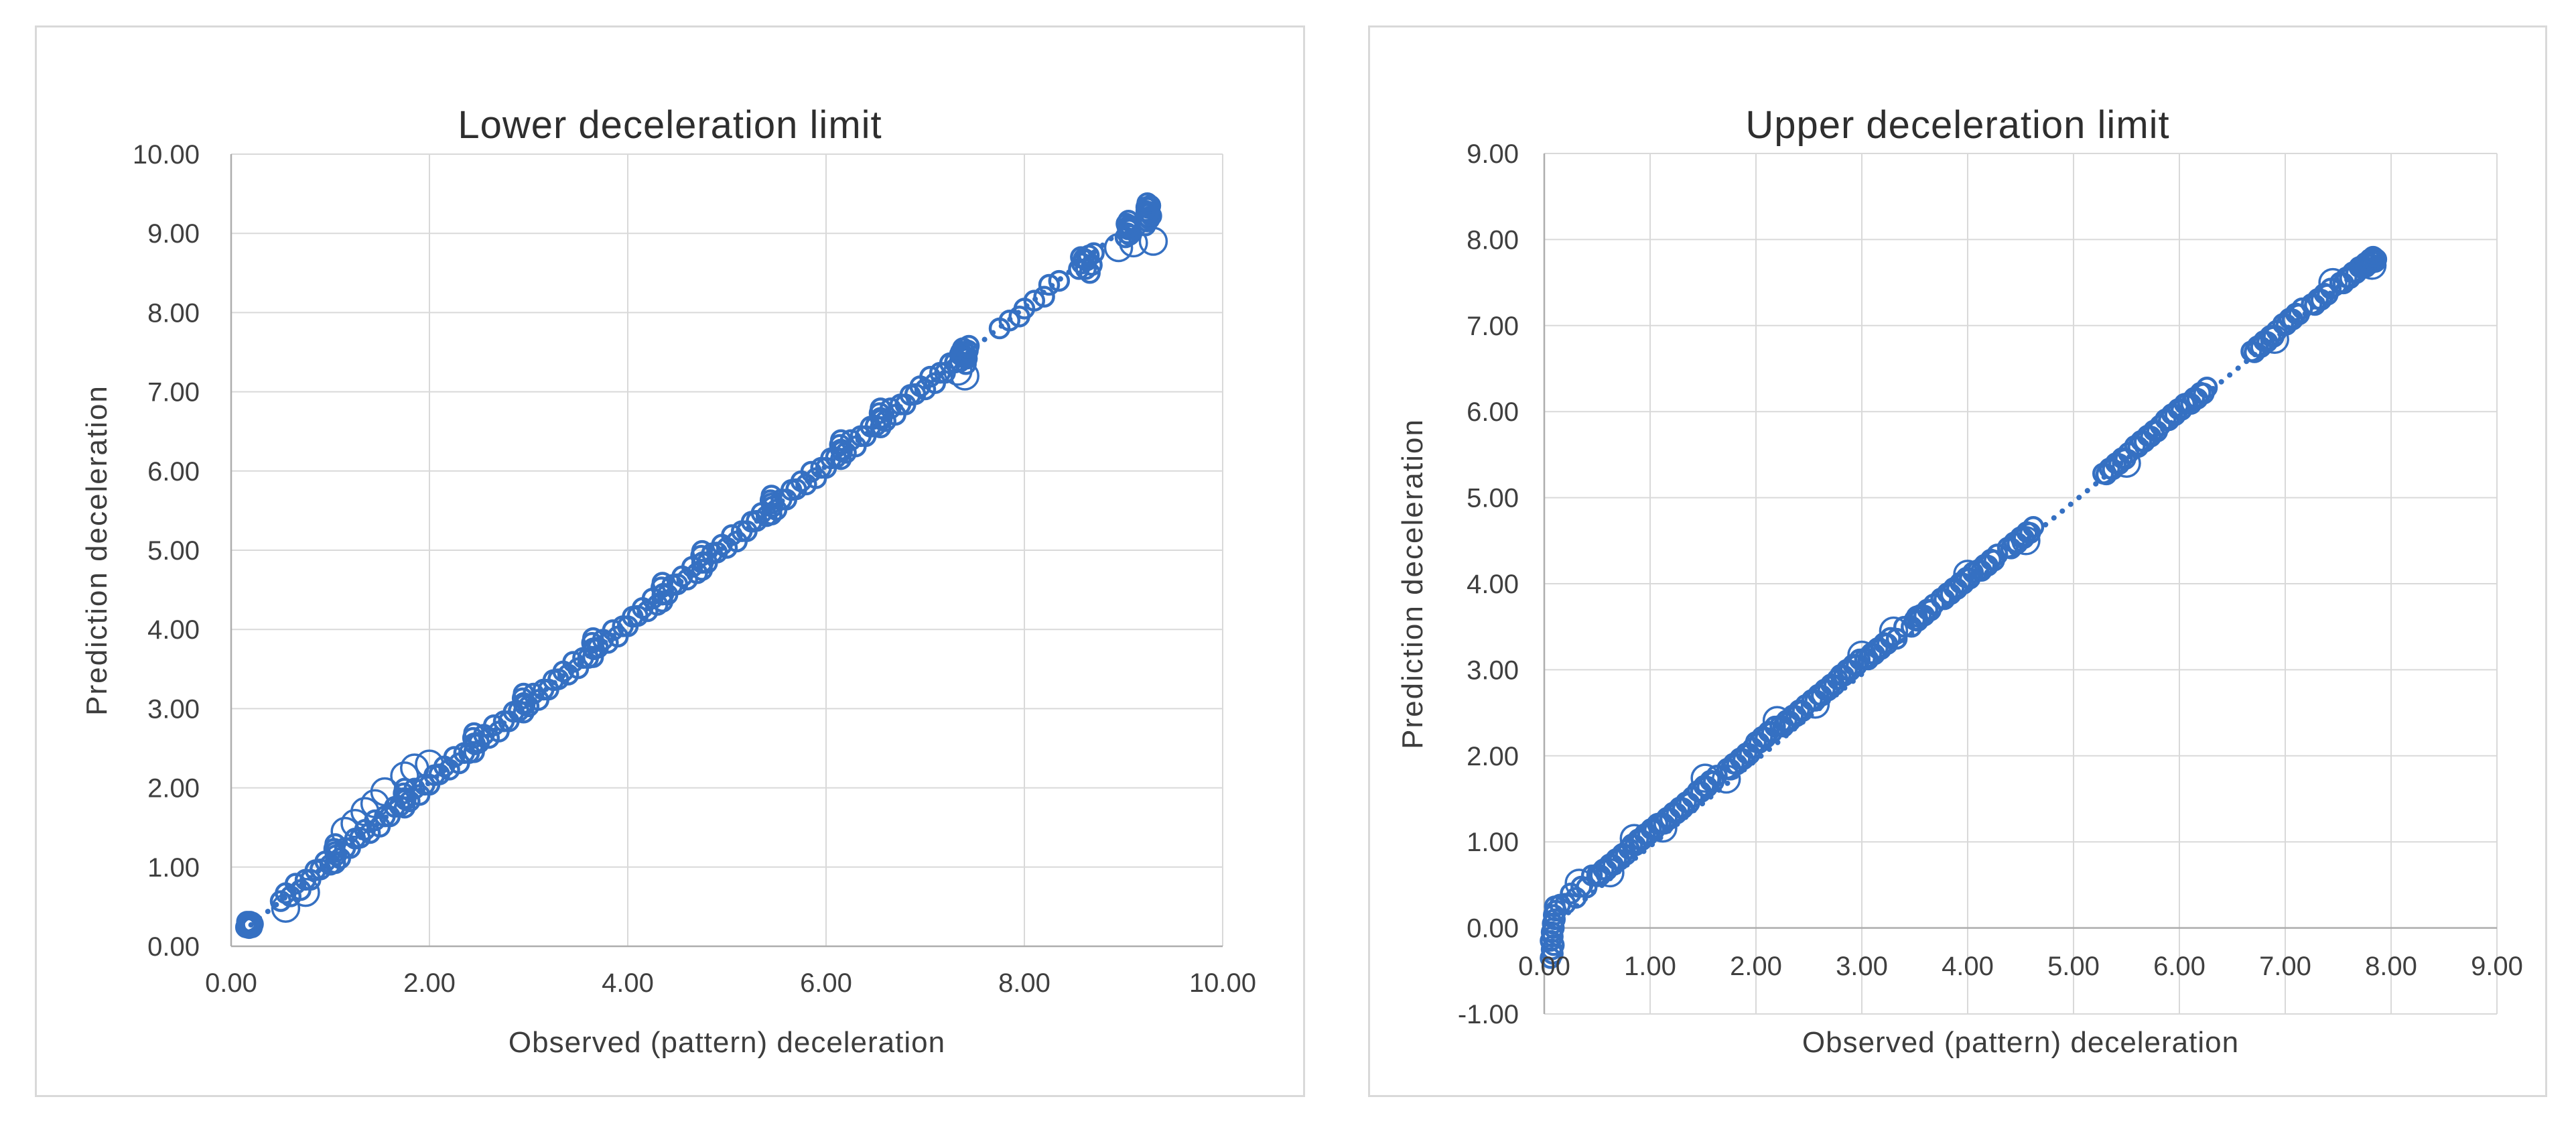 The width and height of the screenshot is (2576, 1148). I want to click on y-axis-title-lower: Prediction deceleration, so click(97, 550).